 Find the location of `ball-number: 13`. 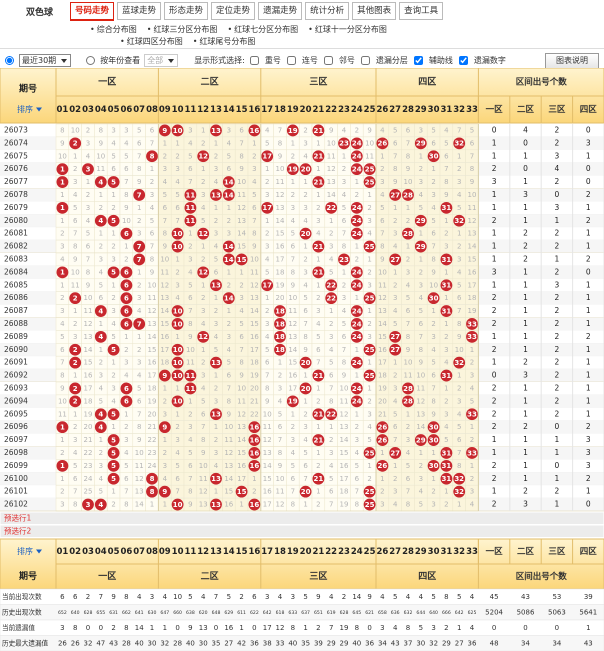

ball-number: 13 is located at coordinates (216, 415).